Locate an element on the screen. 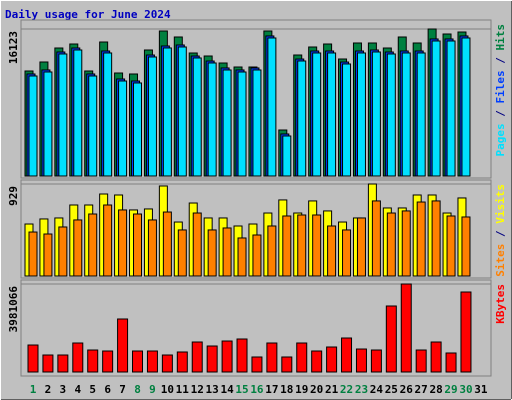 This screenshot has height=400, width=512. legend-entry: Visits is located at coordinates (500, 204).